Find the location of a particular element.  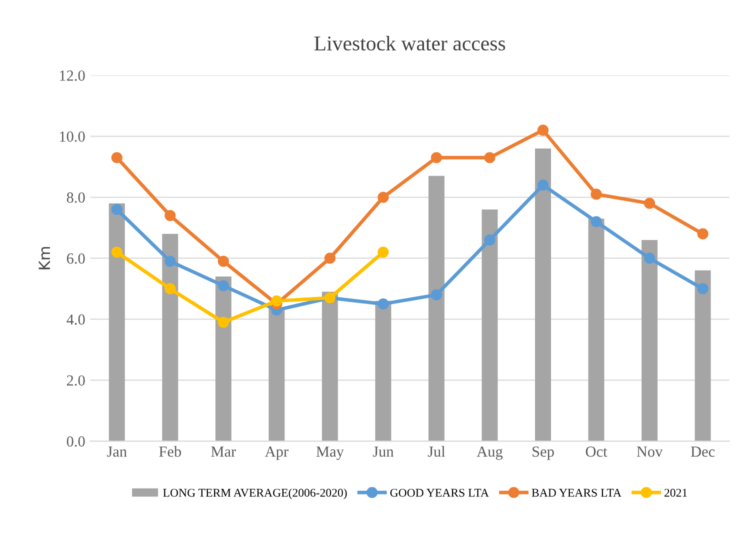

x-tick-label: Jun is located at coordinates (383, 451).